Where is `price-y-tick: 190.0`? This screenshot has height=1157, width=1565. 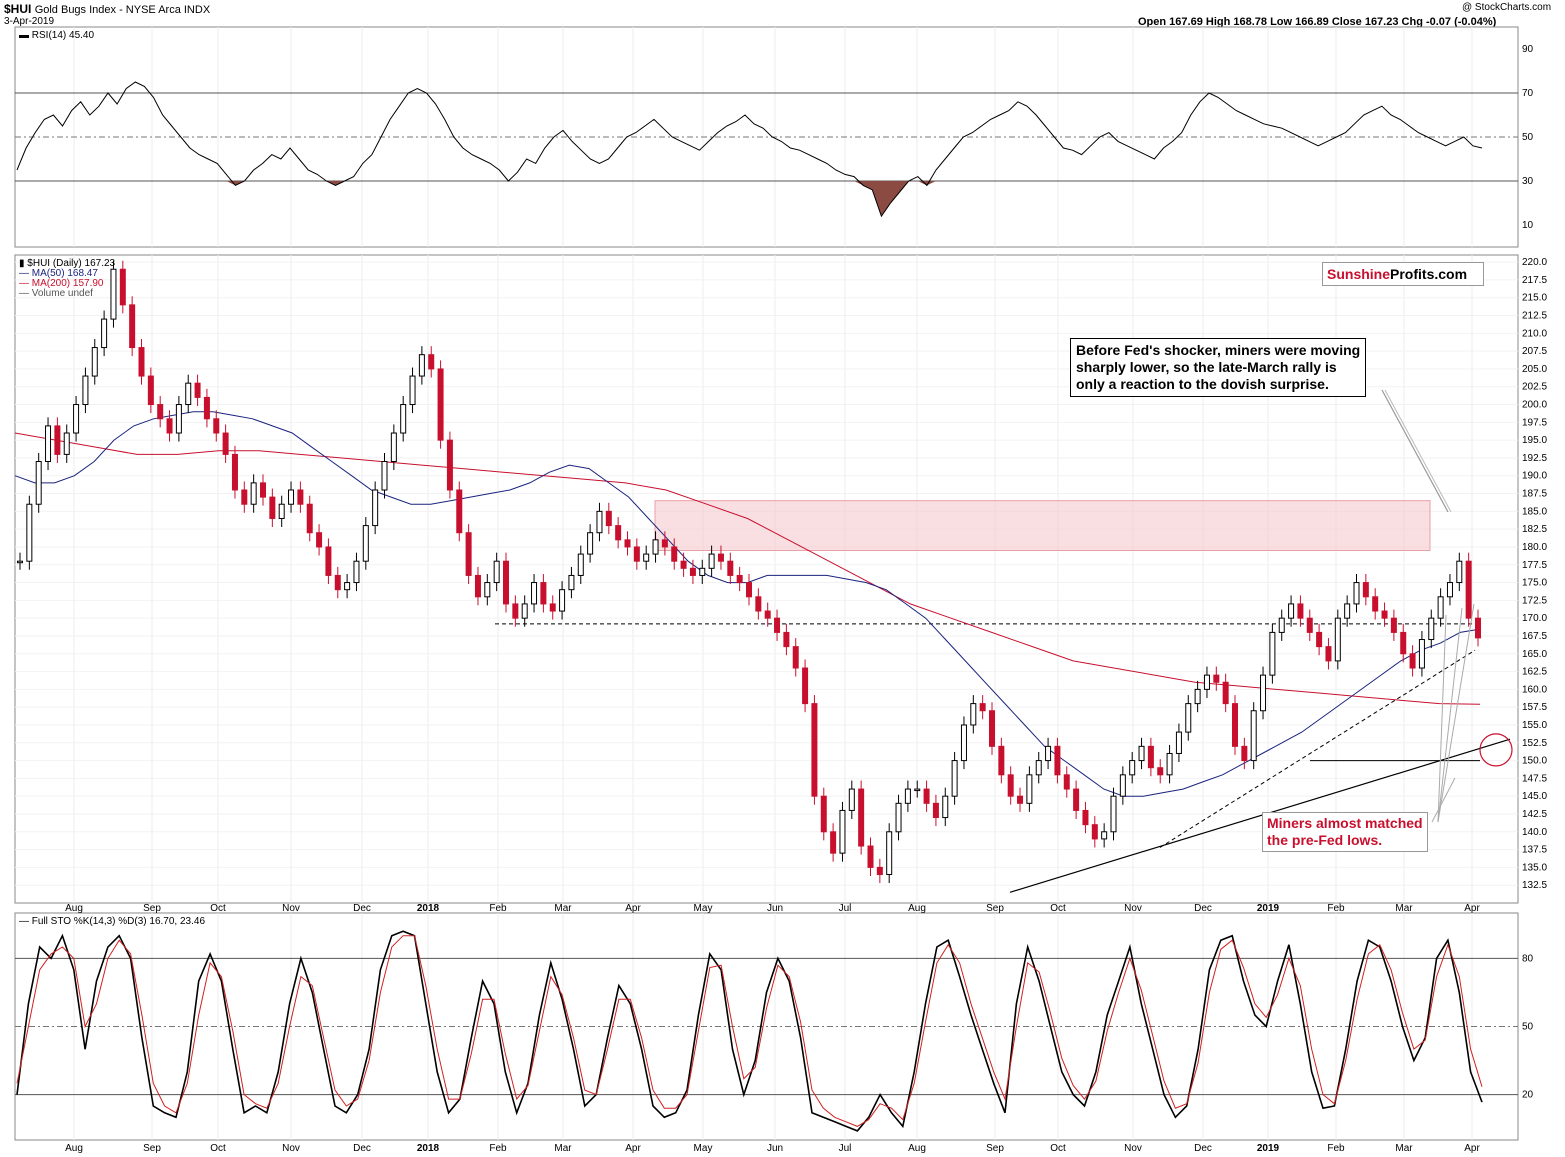
price-y-tick: 190.0 is located at coordinates (1534, 476).